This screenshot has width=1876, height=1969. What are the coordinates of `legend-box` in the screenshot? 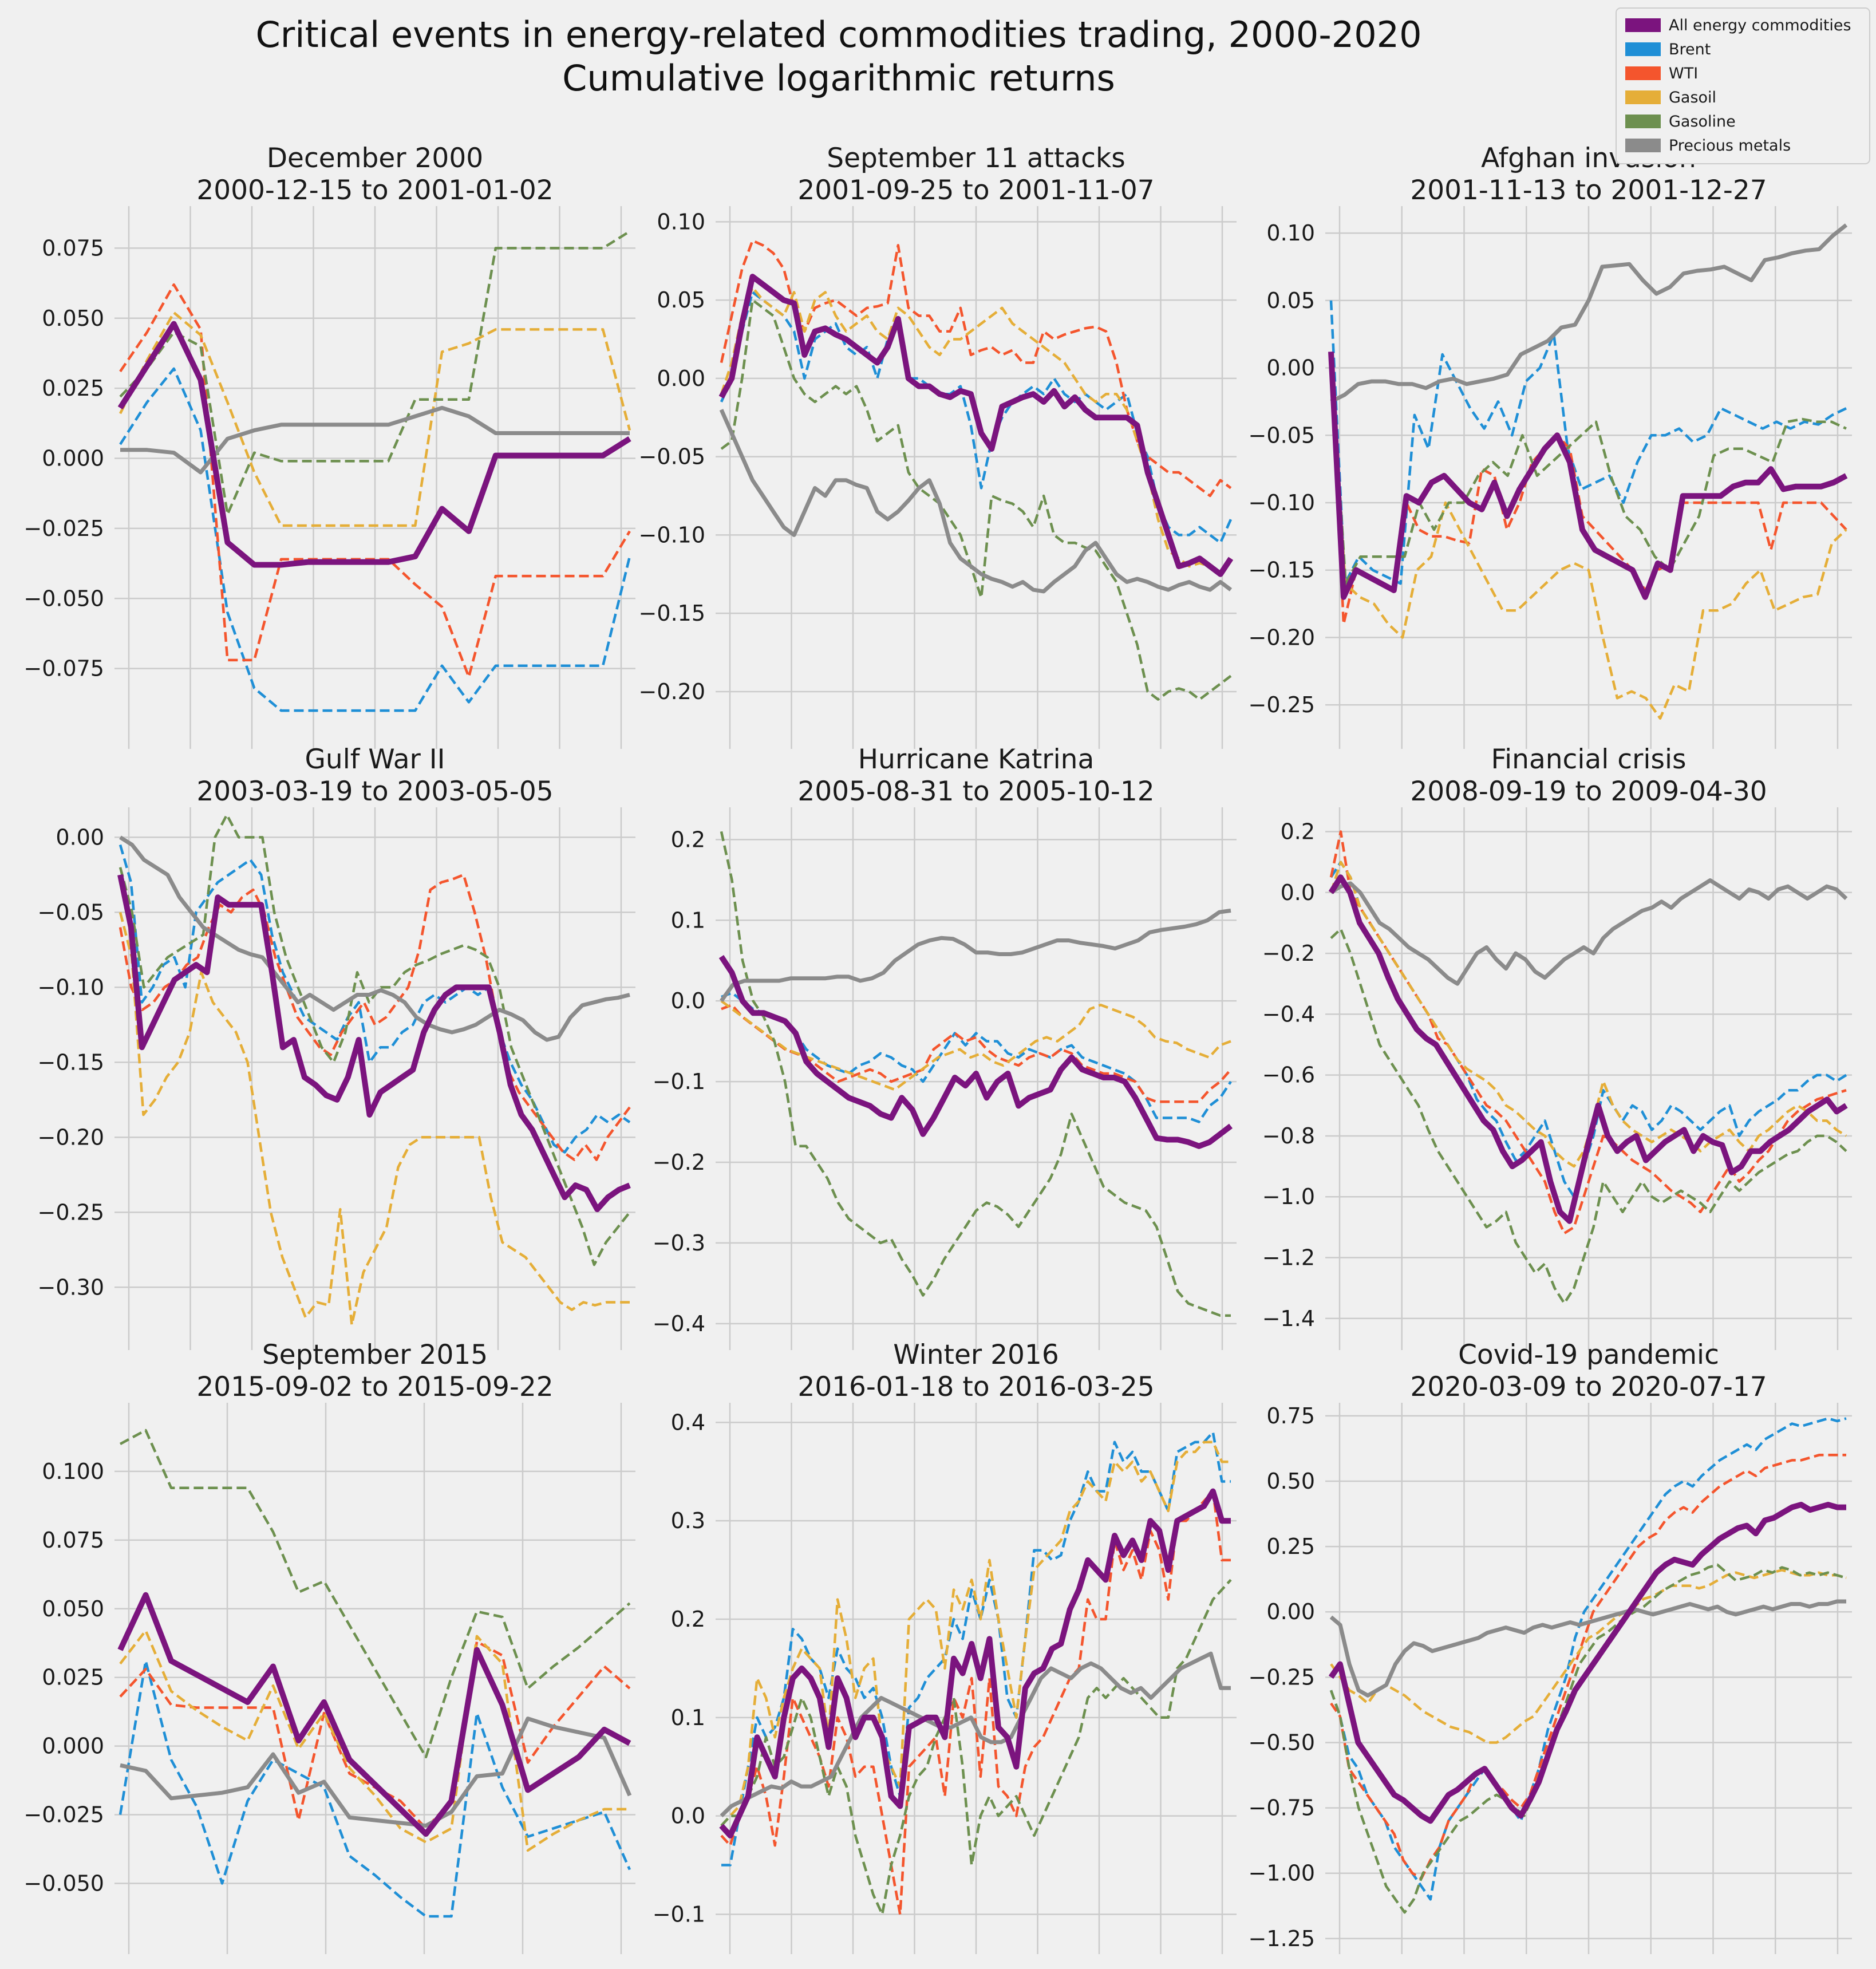 It's located at (1743, 86).